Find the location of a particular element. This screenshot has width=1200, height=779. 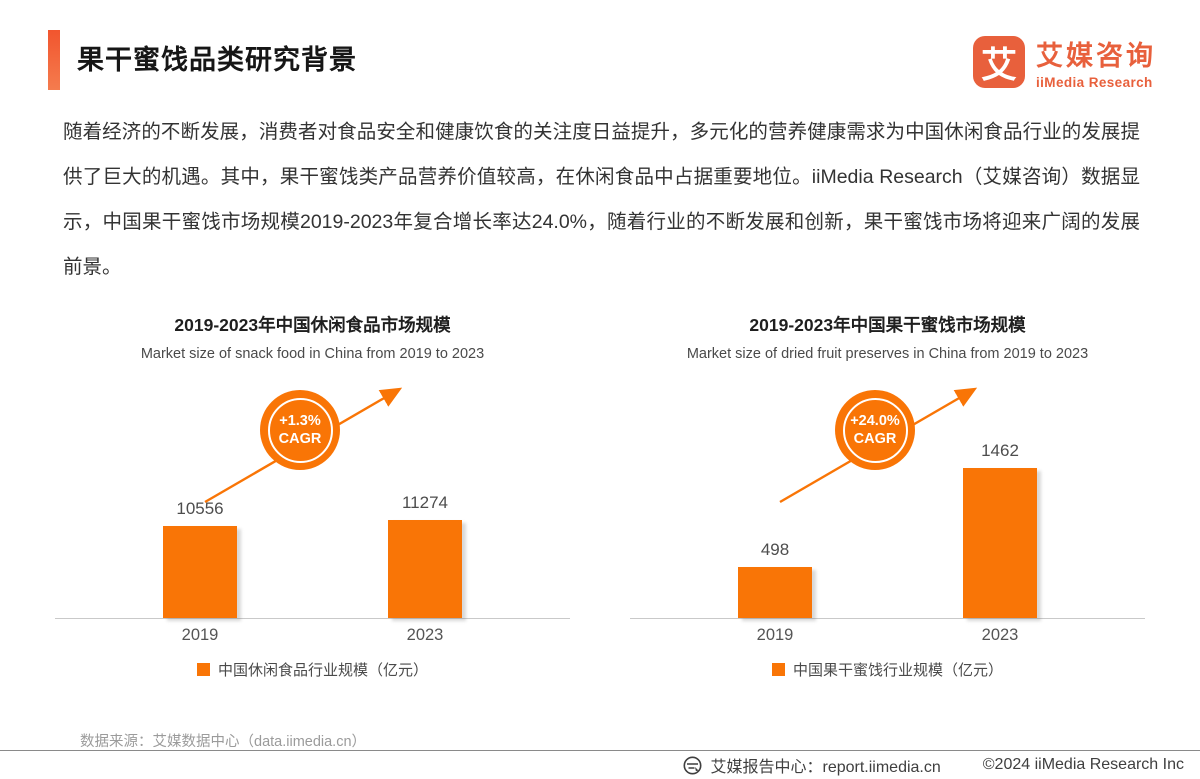

header: 果干蜜饯品类研究背景 艾 艾媒咨询 iiMedia Research is located at coordinates (600, 45).